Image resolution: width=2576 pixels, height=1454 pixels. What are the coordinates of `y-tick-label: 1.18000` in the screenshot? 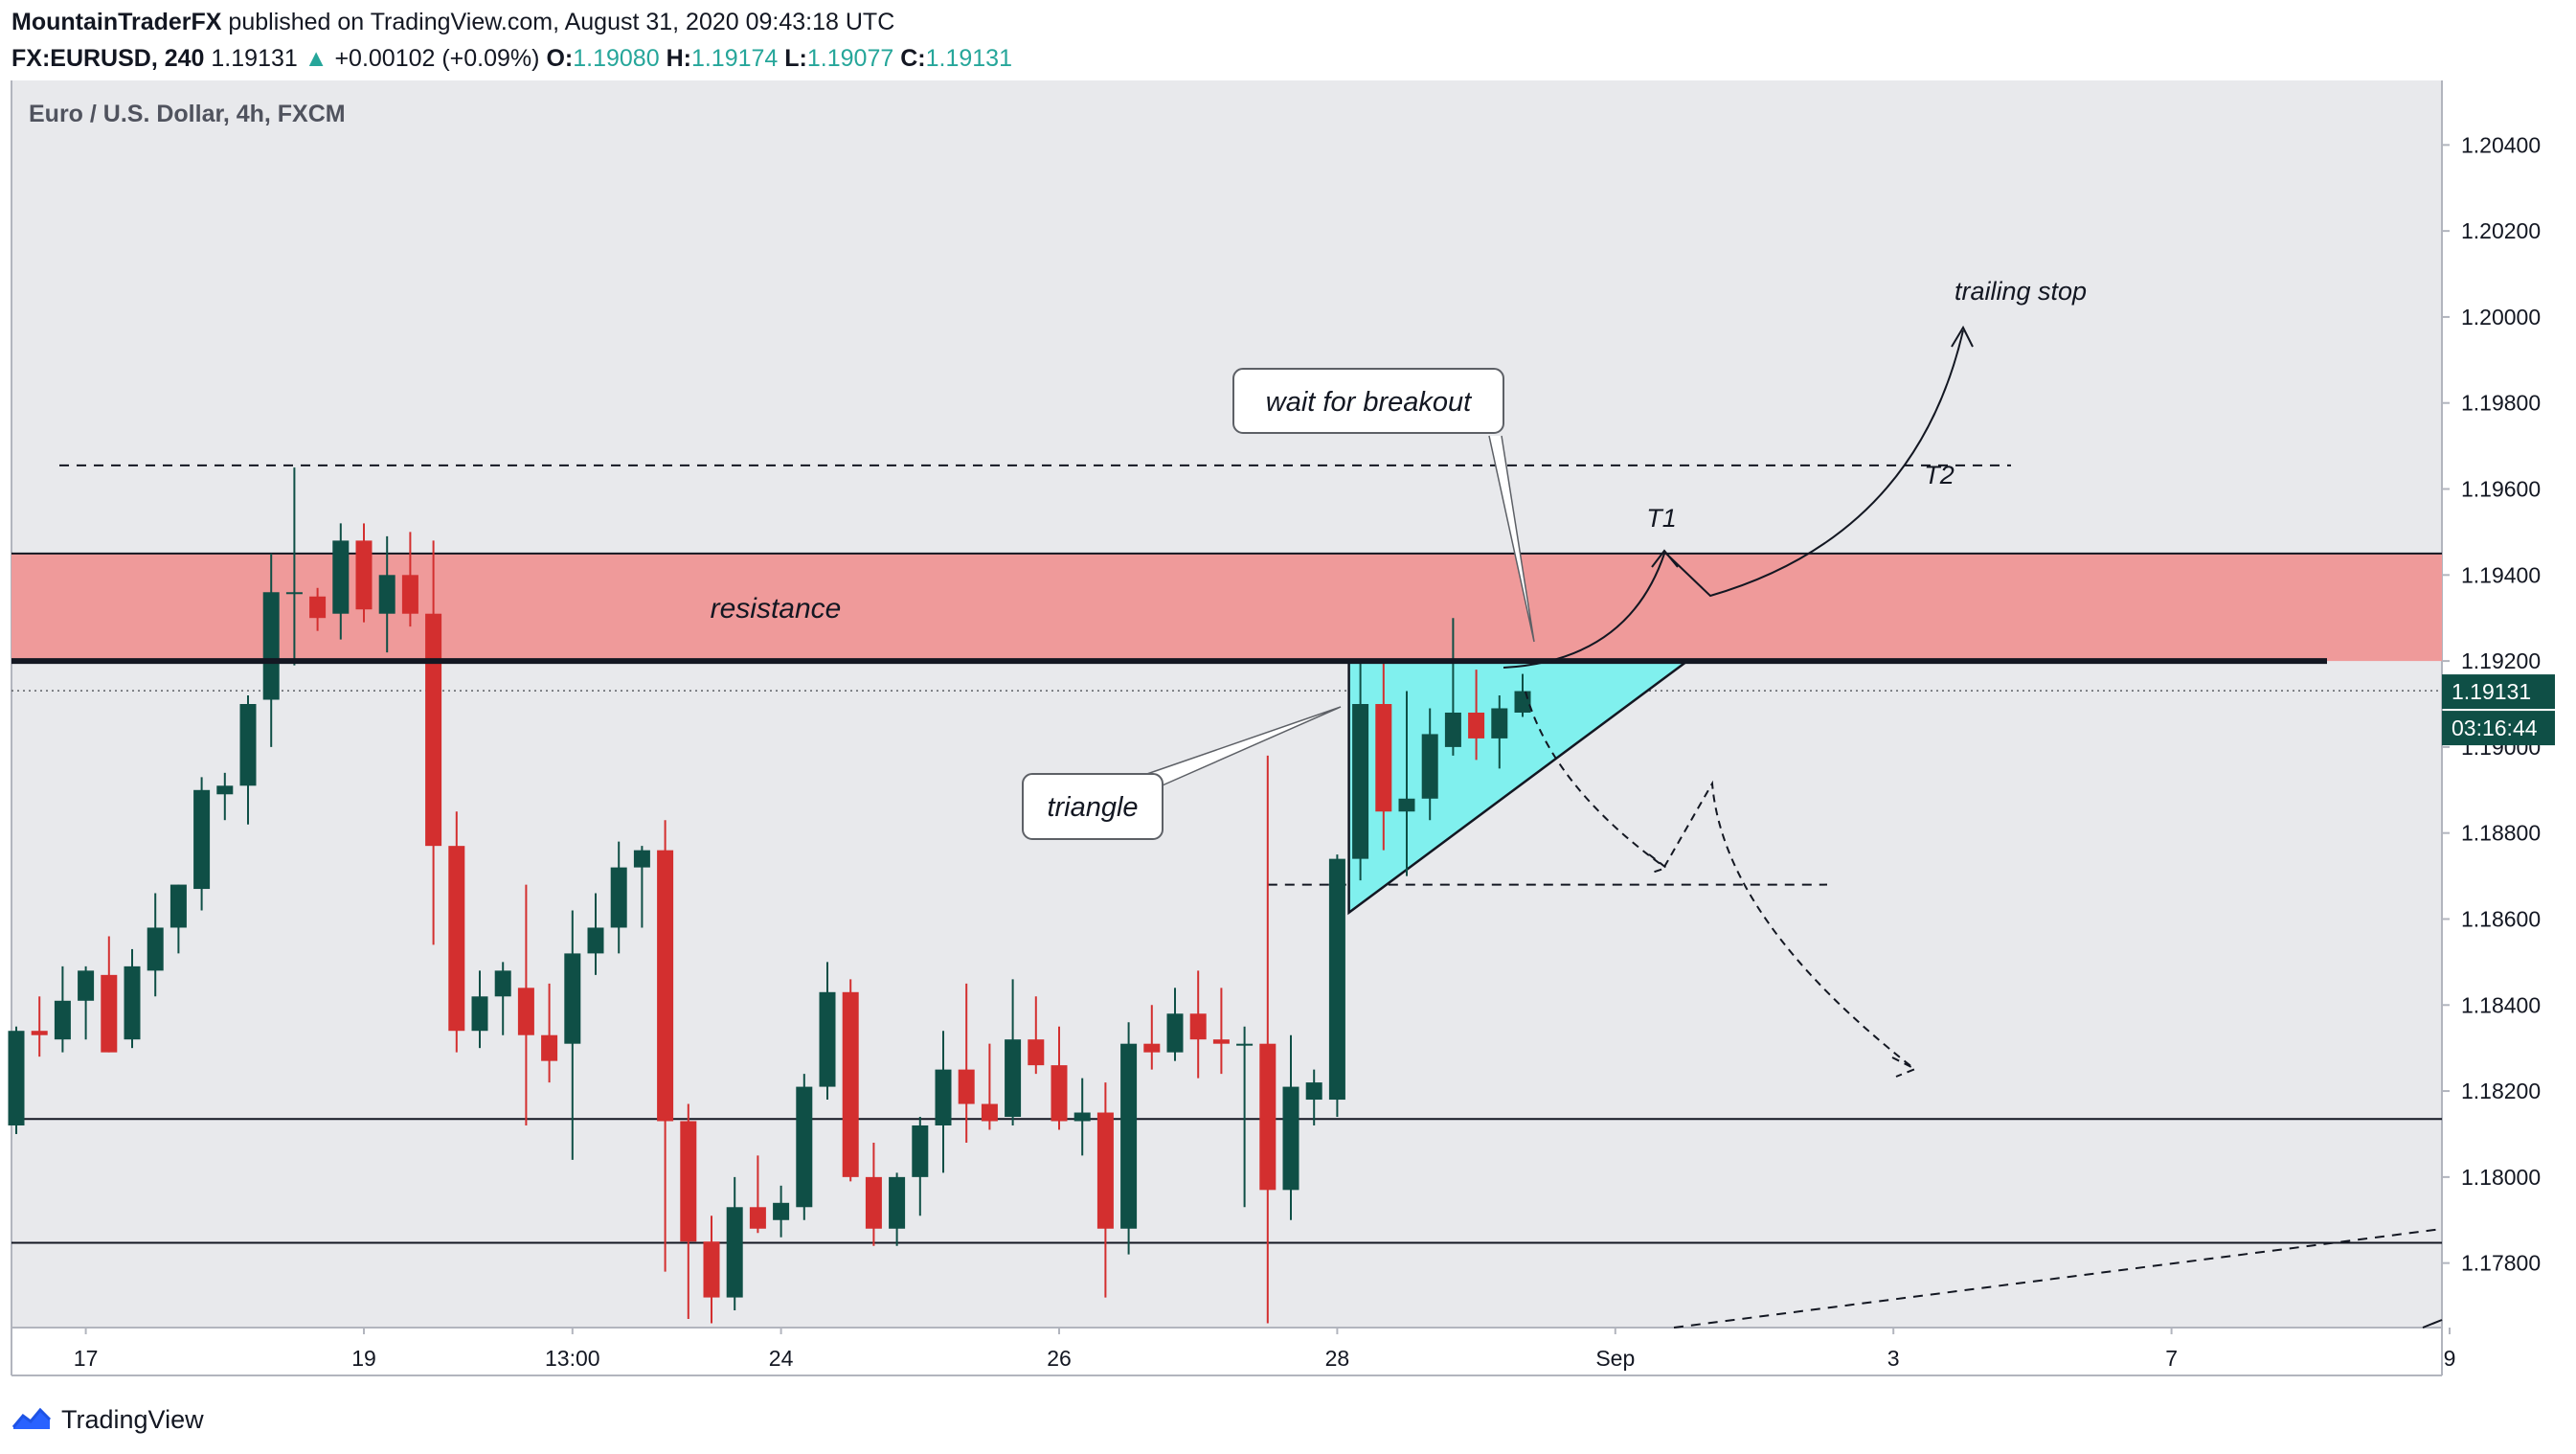 It's located at (2501, 1178).